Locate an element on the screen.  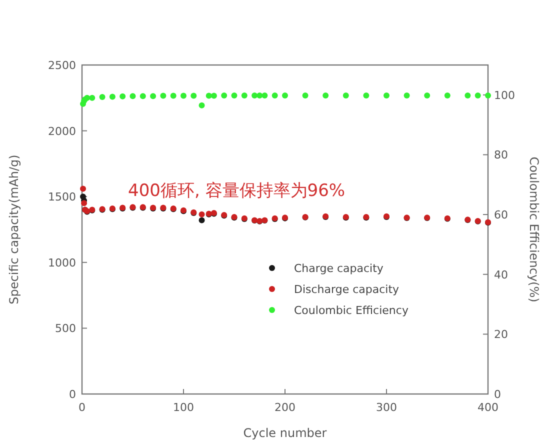
annotation: 400循环, 容量保持率为96% is located at coordinates (237, 191).